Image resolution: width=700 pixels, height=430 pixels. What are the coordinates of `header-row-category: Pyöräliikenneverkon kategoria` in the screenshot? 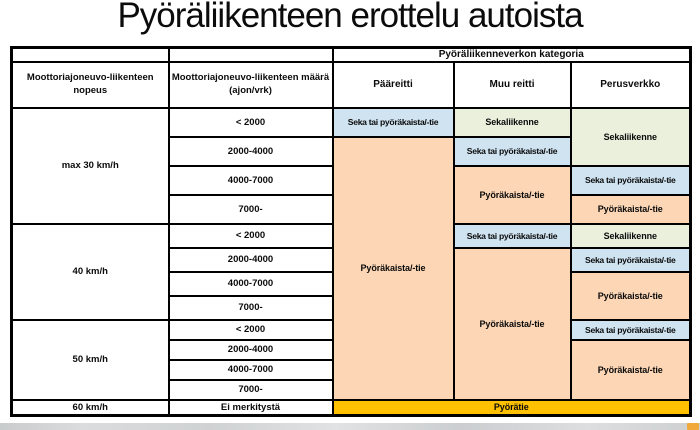 It's located at (351, 54).